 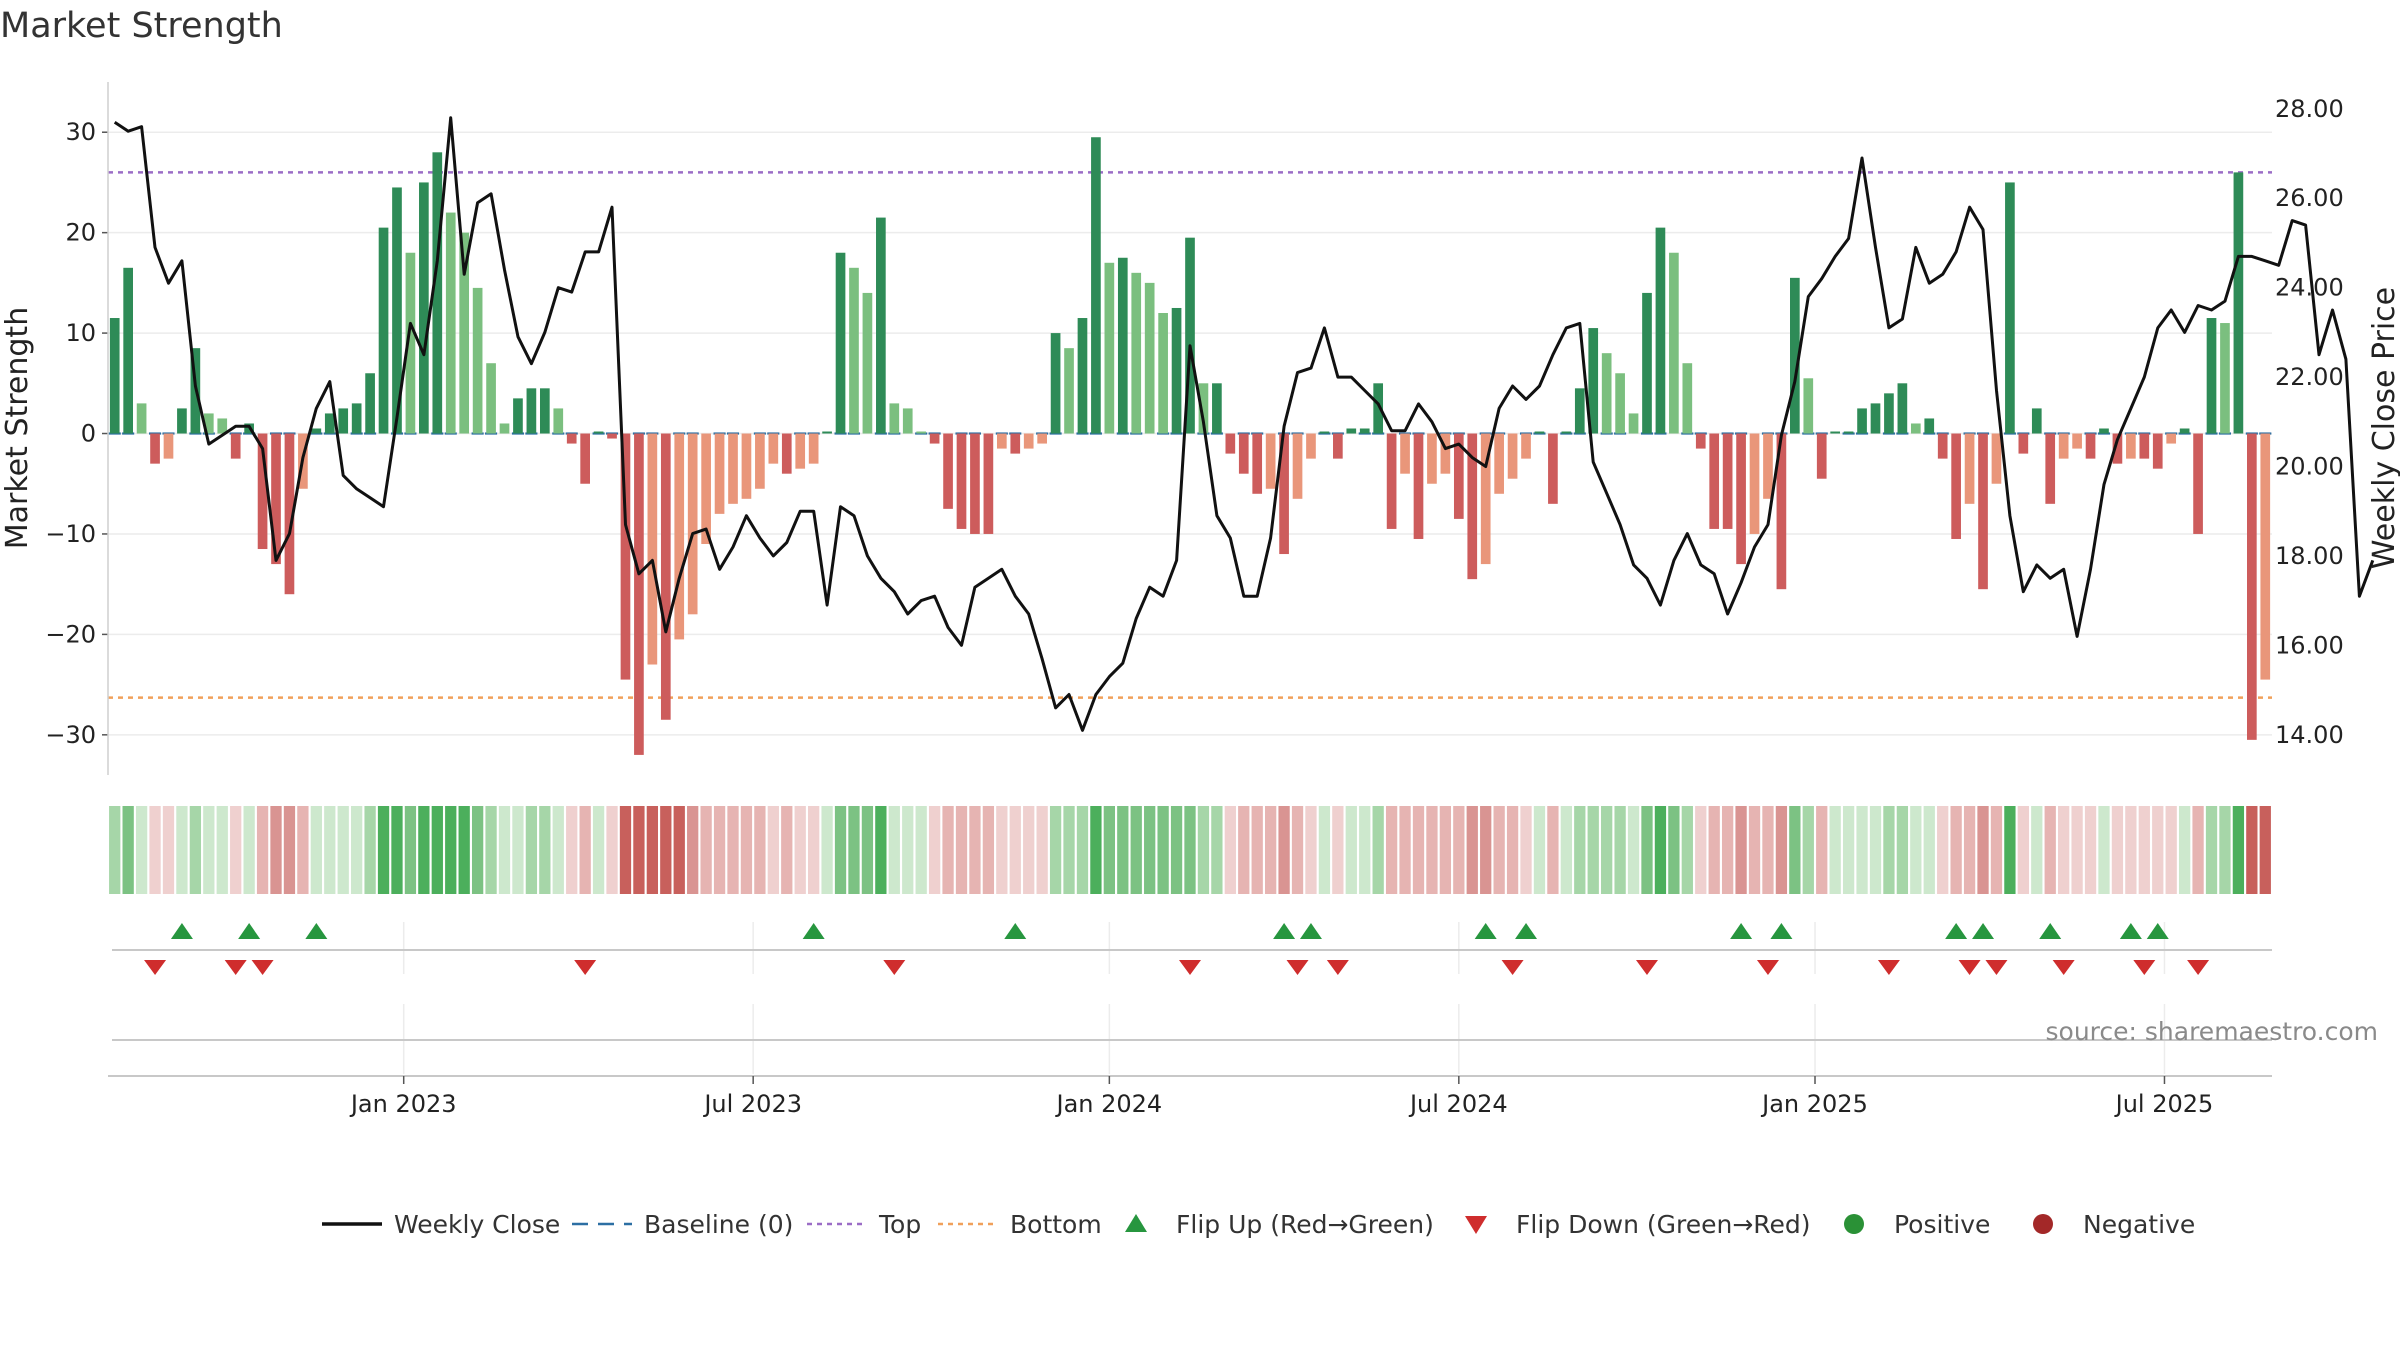 I want to click on legend-label: Positive, so click(x=1942, y=1224).